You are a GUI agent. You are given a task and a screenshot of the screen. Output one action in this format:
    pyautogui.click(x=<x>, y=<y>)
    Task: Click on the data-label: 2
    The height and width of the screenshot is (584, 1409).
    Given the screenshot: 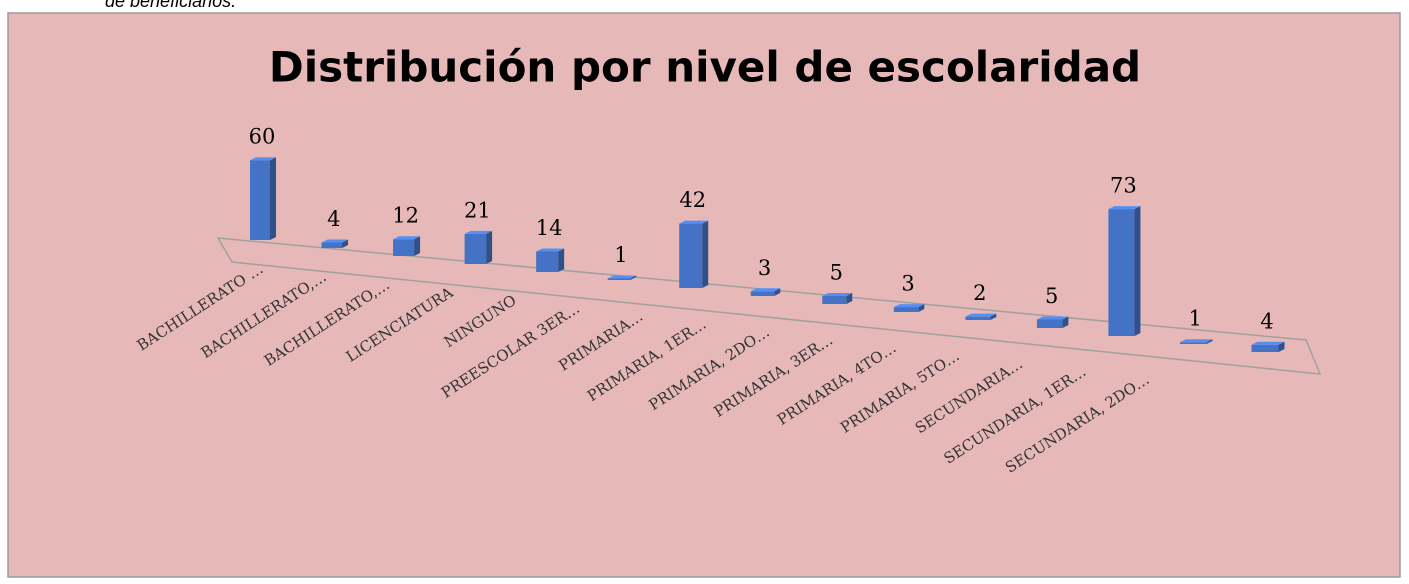 What is the action you would take?
    pyautogui.click(x=979, y=293)
    